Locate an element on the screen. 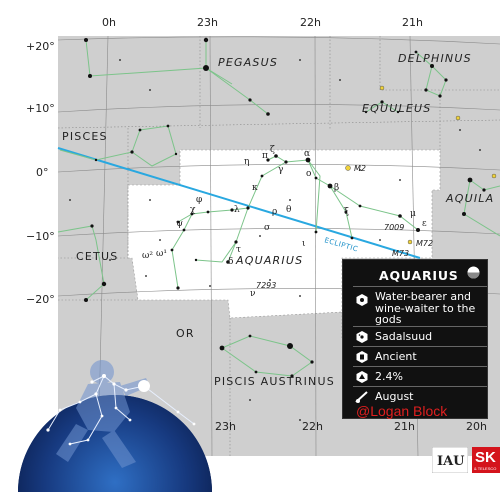  meaning-icon is located at coordinates (362, 300).